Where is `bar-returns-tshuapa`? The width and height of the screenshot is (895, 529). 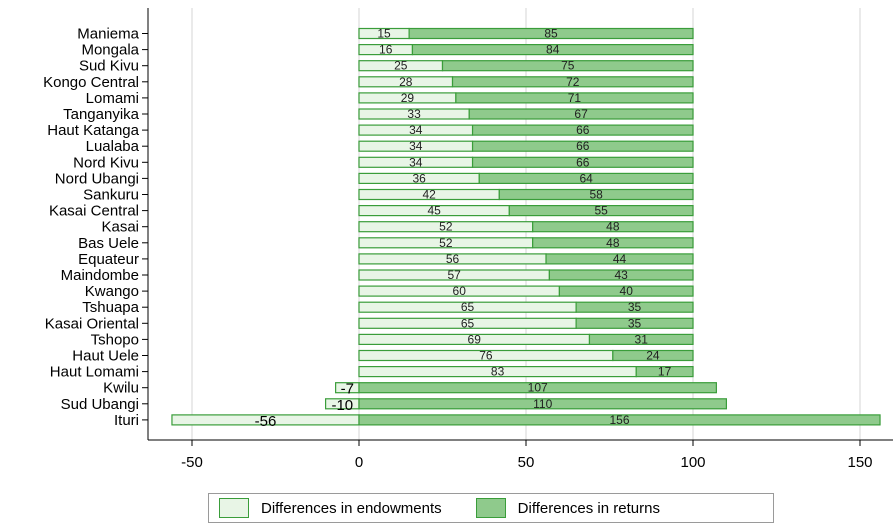
bar-returns-tshuapa is located at coordinates (634, 307).